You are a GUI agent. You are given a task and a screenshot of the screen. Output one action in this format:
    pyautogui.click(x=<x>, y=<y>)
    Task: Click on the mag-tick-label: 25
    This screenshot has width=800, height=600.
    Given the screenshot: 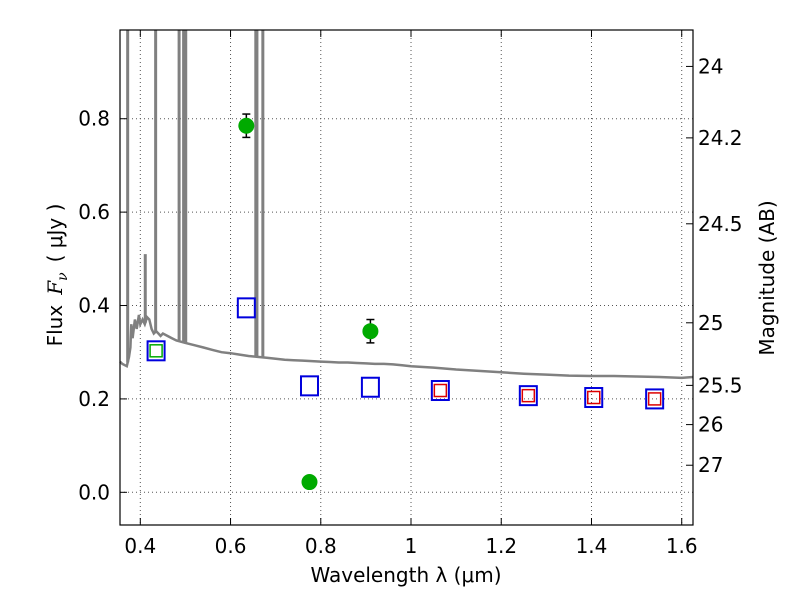 What is the action you would take?
    pyautogui.click(x=710, y=323)
    